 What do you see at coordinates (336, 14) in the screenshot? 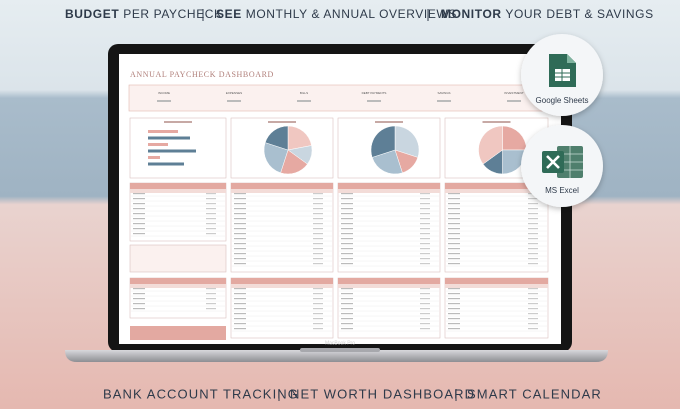
I see `header-item: SEE MONTHLY & ANNUAL OVERVIEWS` at bounding box center [336, 14].